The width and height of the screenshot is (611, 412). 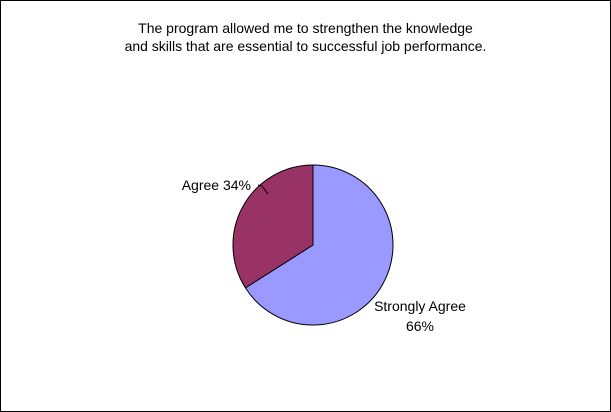 I want to click on pie-slice-agree, so click(x=273, y=226).